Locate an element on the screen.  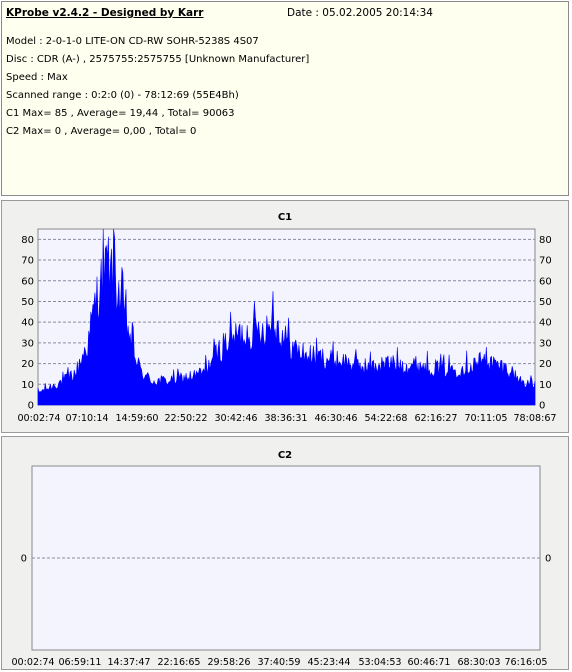
c1-x-tick-label: 62:16:27 is located at coordinates (435, 418).